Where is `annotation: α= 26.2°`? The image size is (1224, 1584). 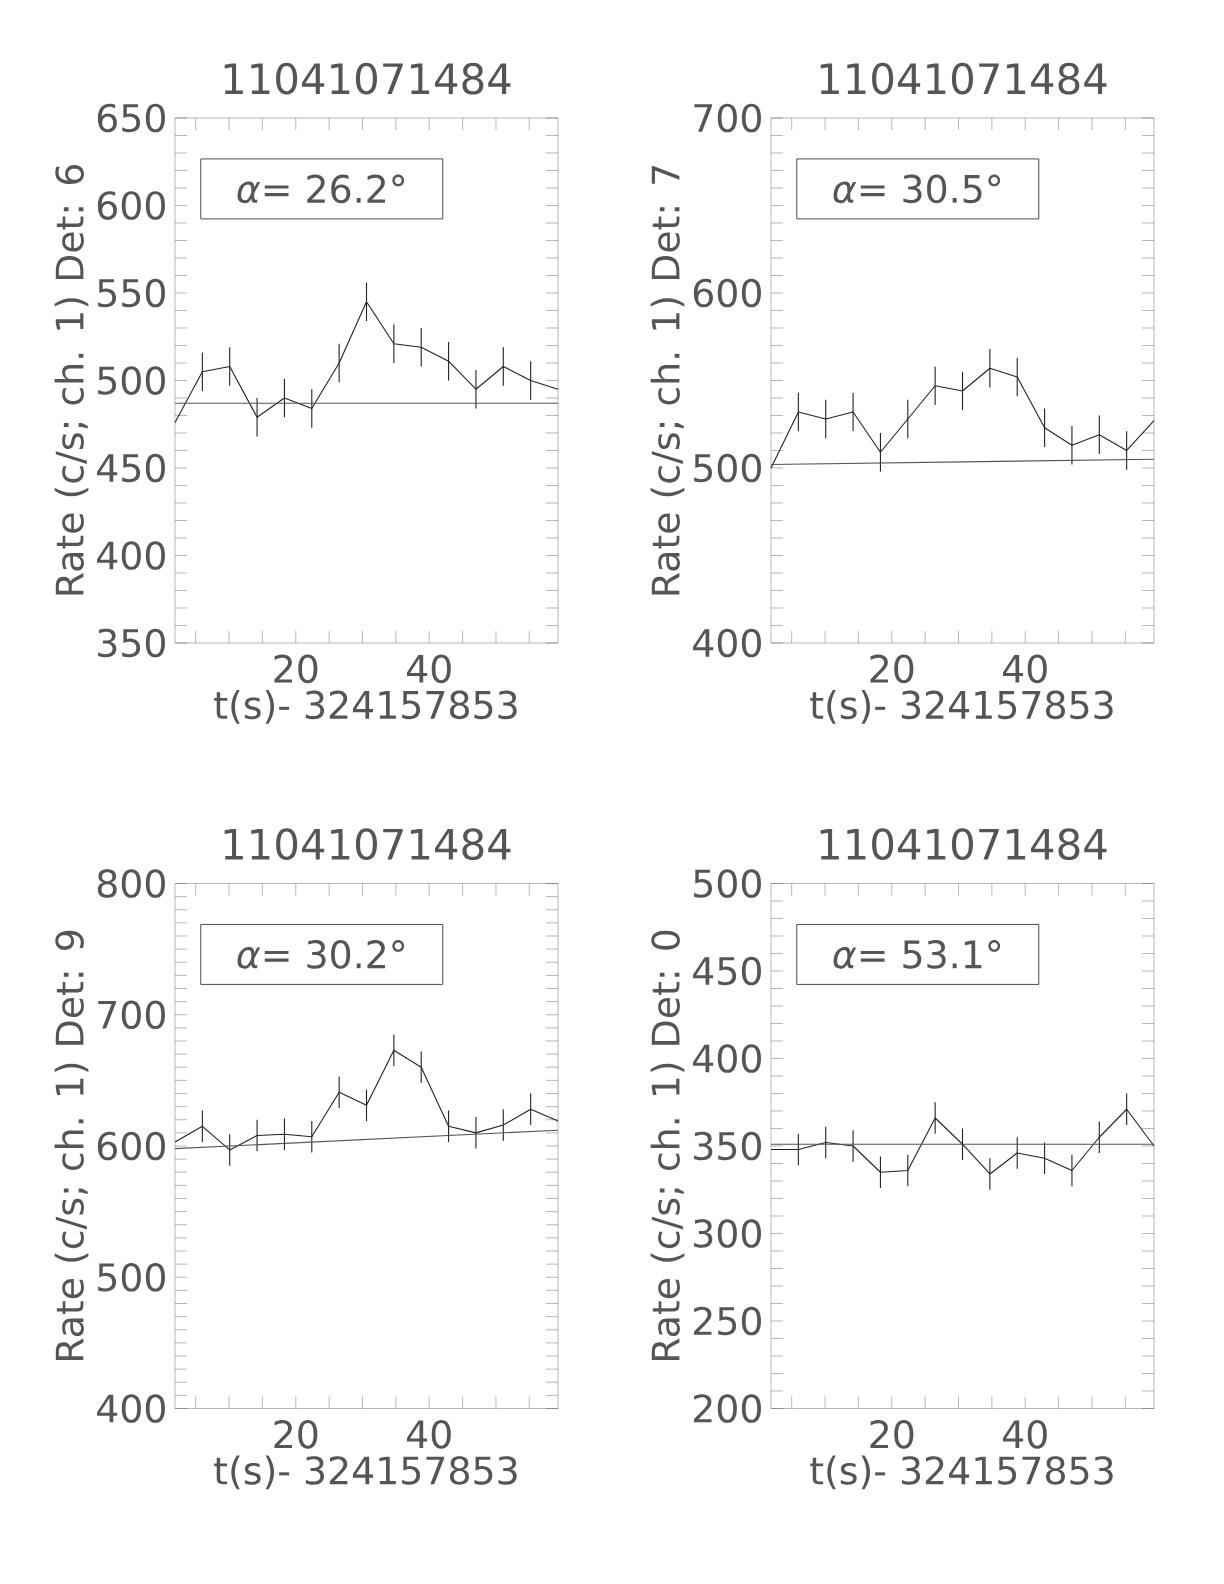
annotation: α= 26.2° is located at coordinates (321, 189).